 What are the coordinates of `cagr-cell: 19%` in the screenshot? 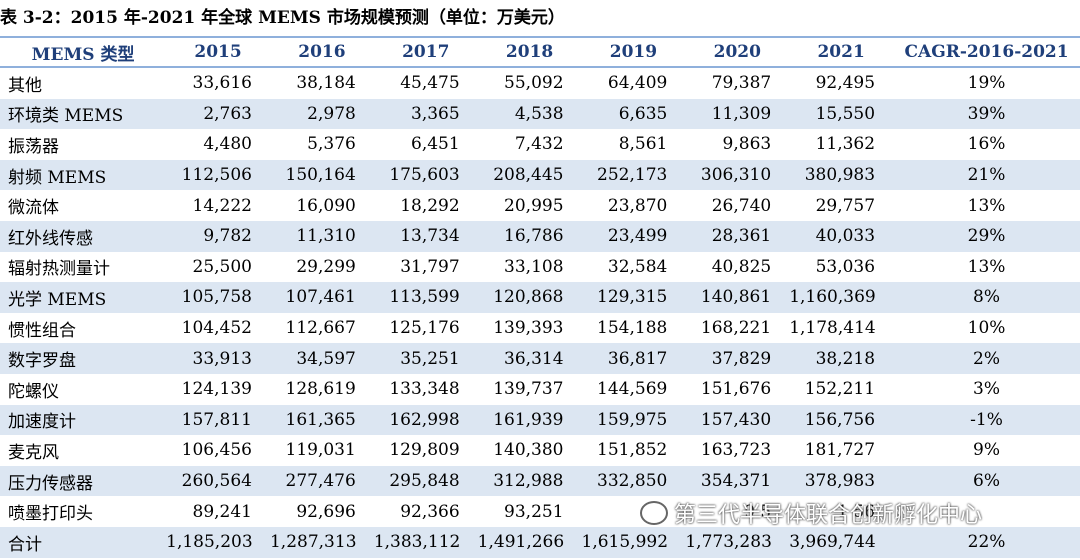 It's located at (986, 83).